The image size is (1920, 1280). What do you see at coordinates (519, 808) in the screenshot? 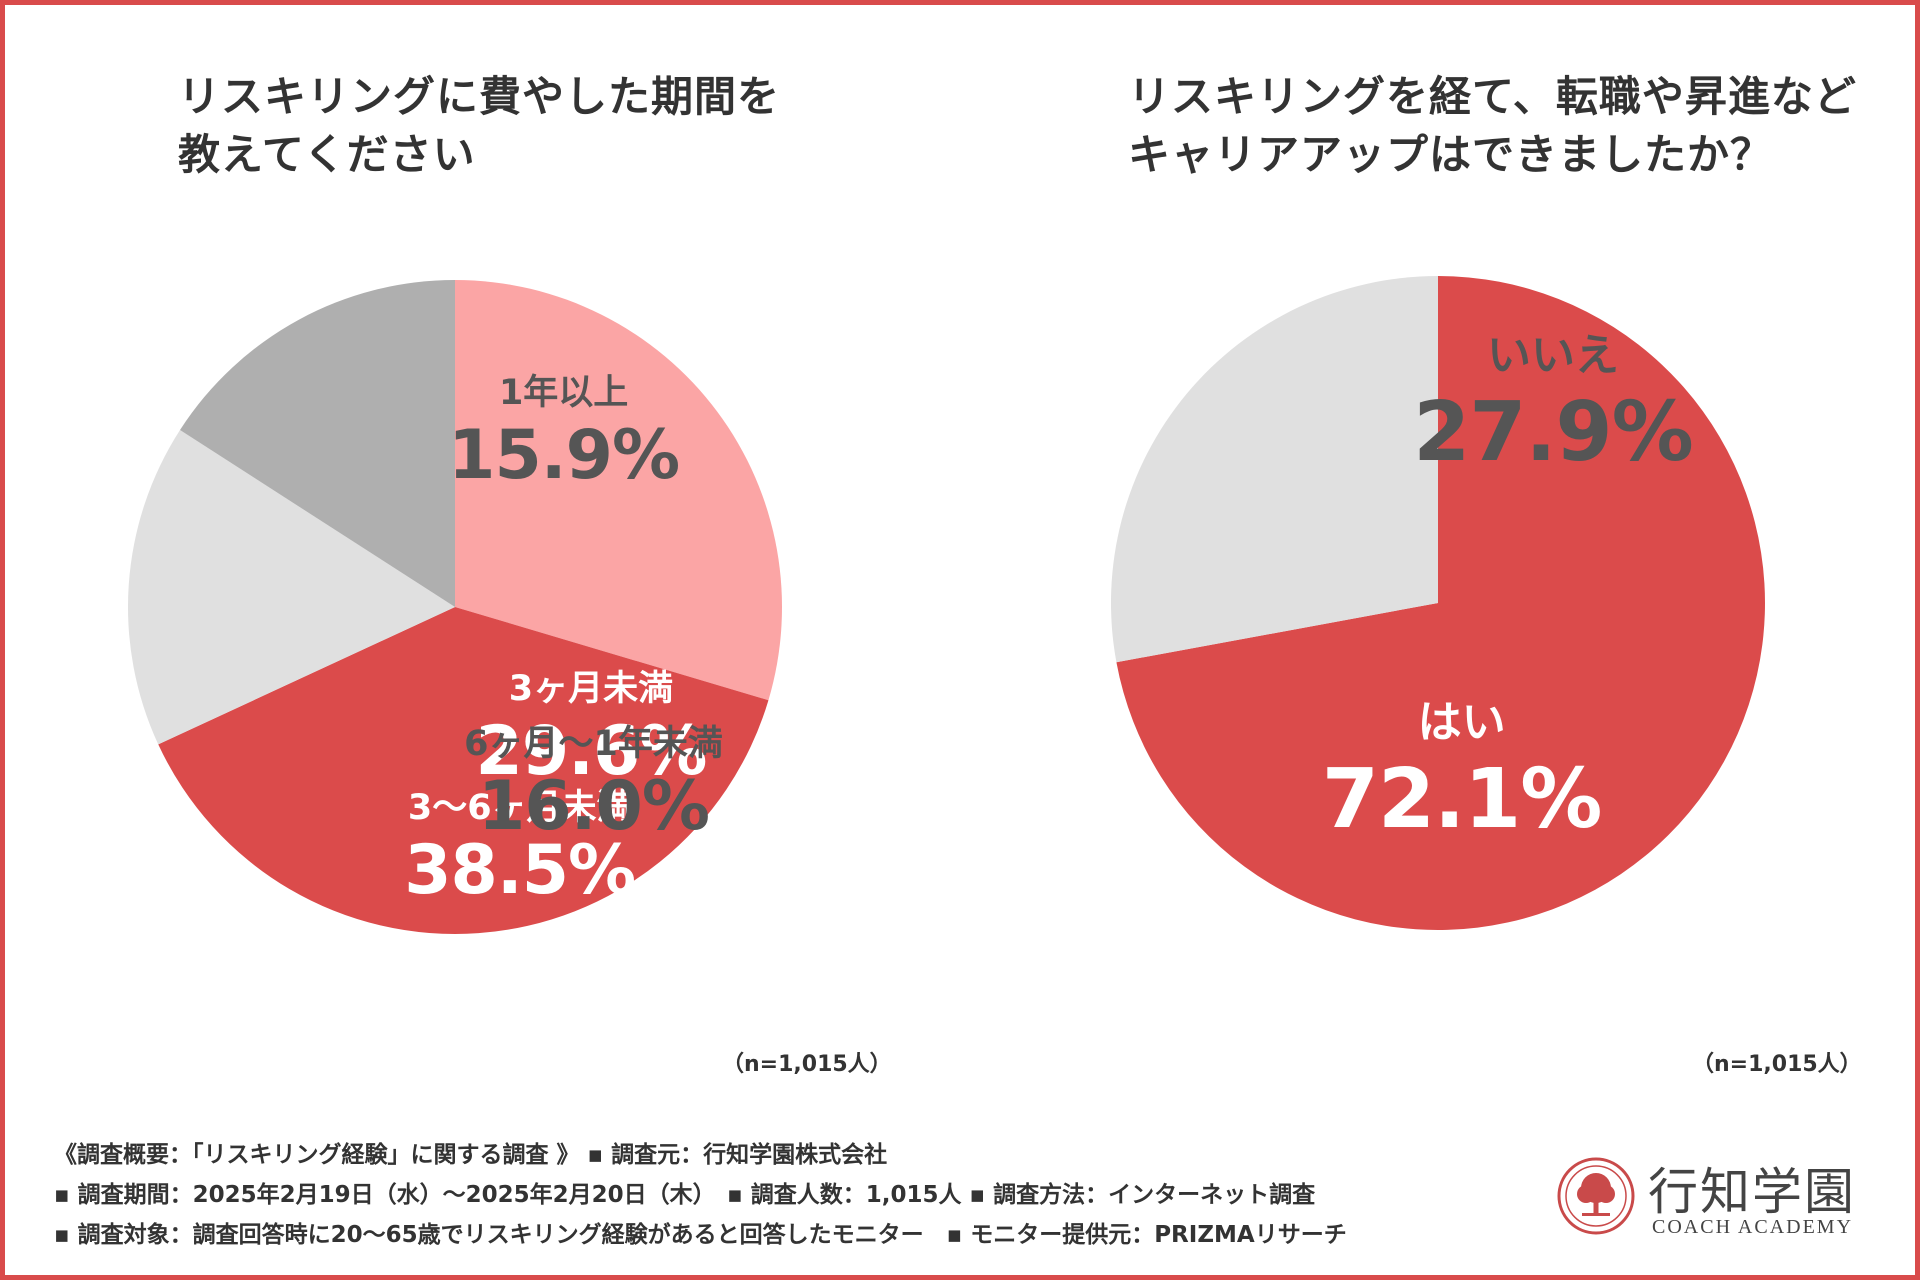
I see `left-slice-category-1: 3〜6ヶ月未満` at bounding box center [519, 808].